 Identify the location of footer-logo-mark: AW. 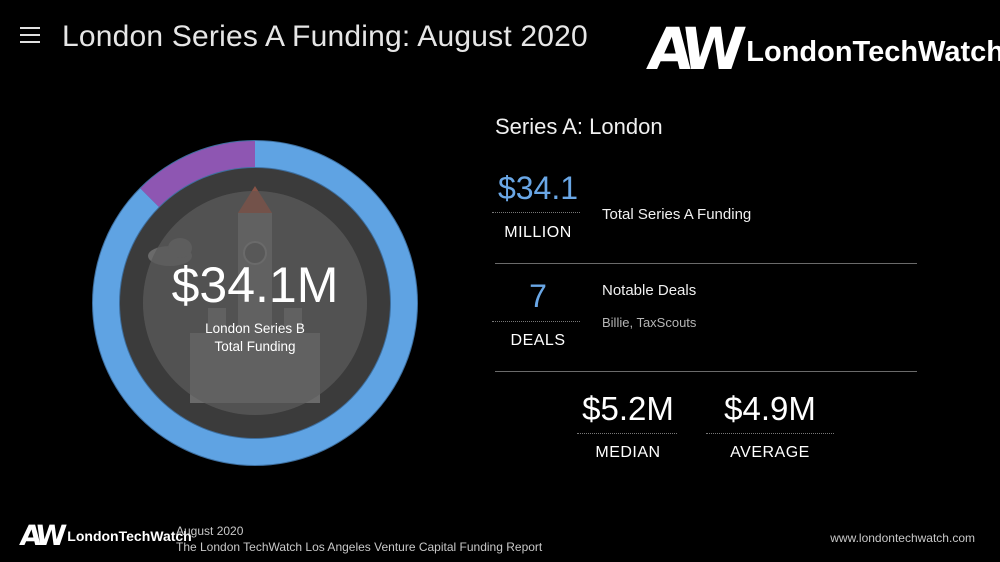
(41, 535).